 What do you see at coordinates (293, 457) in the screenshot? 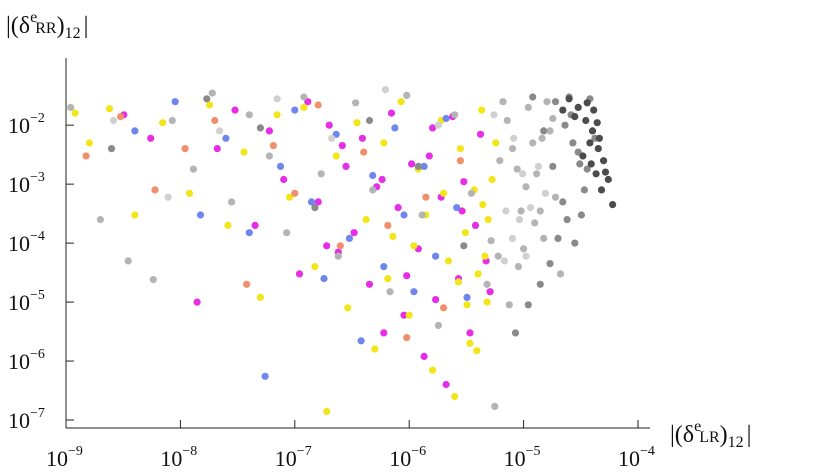
I see `x-tick-label: 10⁻⁷` at bounding box center [293, 457].